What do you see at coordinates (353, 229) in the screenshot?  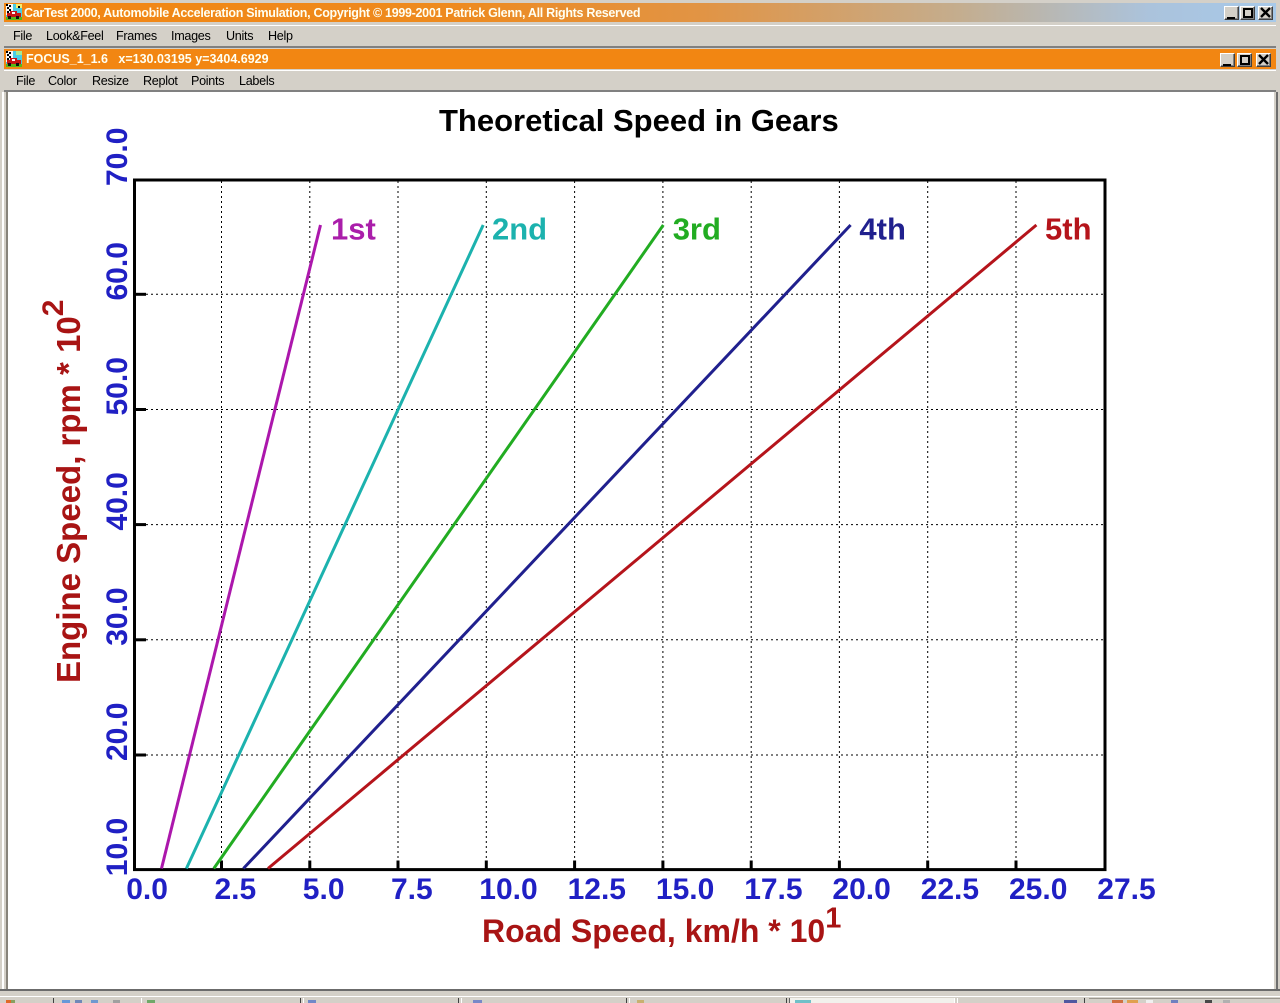 I see `svg-text: 1st` at bounding box center [353, 229].